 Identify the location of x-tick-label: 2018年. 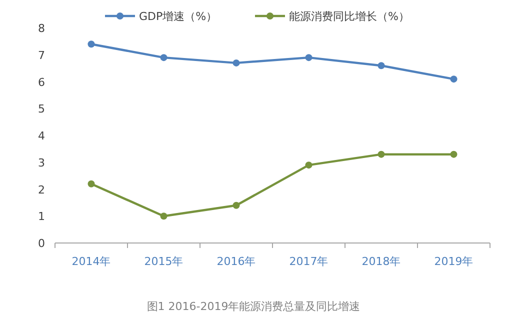
(381, 261).